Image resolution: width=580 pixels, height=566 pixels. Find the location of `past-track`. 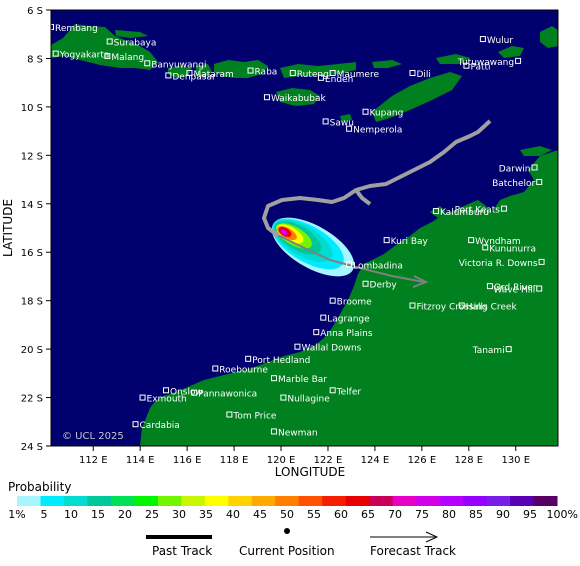

past-track is located at coordinates (377, 177).